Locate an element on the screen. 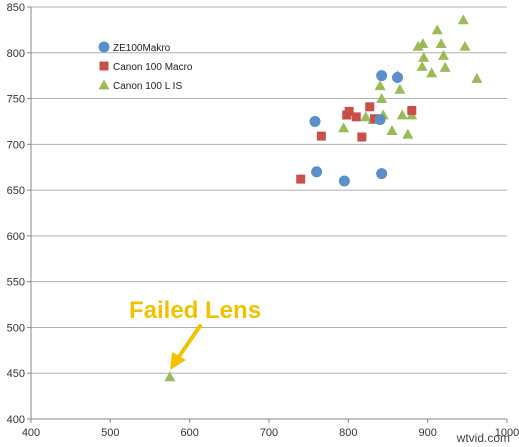  x-tick-label: 1000 is located at coordinates (507, 433).